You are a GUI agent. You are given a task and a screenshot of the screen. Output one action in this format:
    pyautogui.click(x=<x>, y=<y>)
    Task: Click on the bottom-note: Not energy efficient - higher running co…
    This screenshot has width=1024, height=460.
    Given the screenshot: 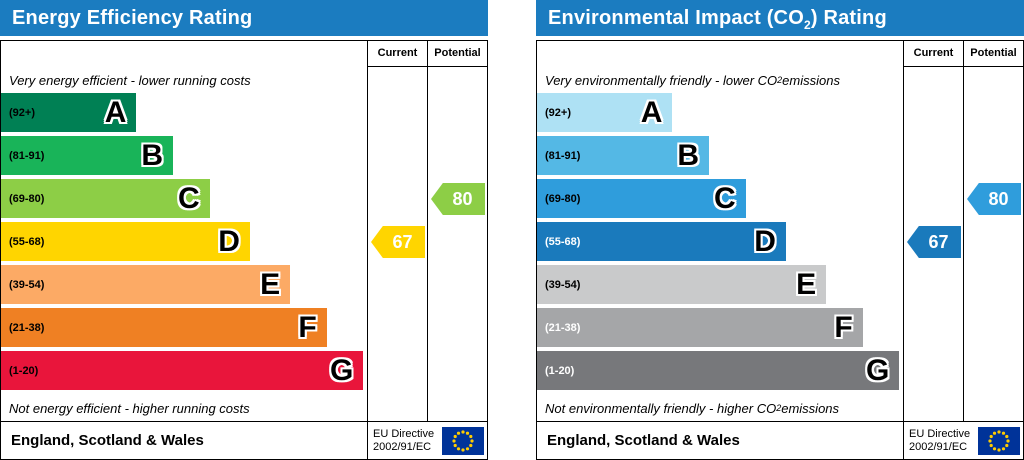 What is the action you would take?
    pyautogui.click(x=184, y=408)
    